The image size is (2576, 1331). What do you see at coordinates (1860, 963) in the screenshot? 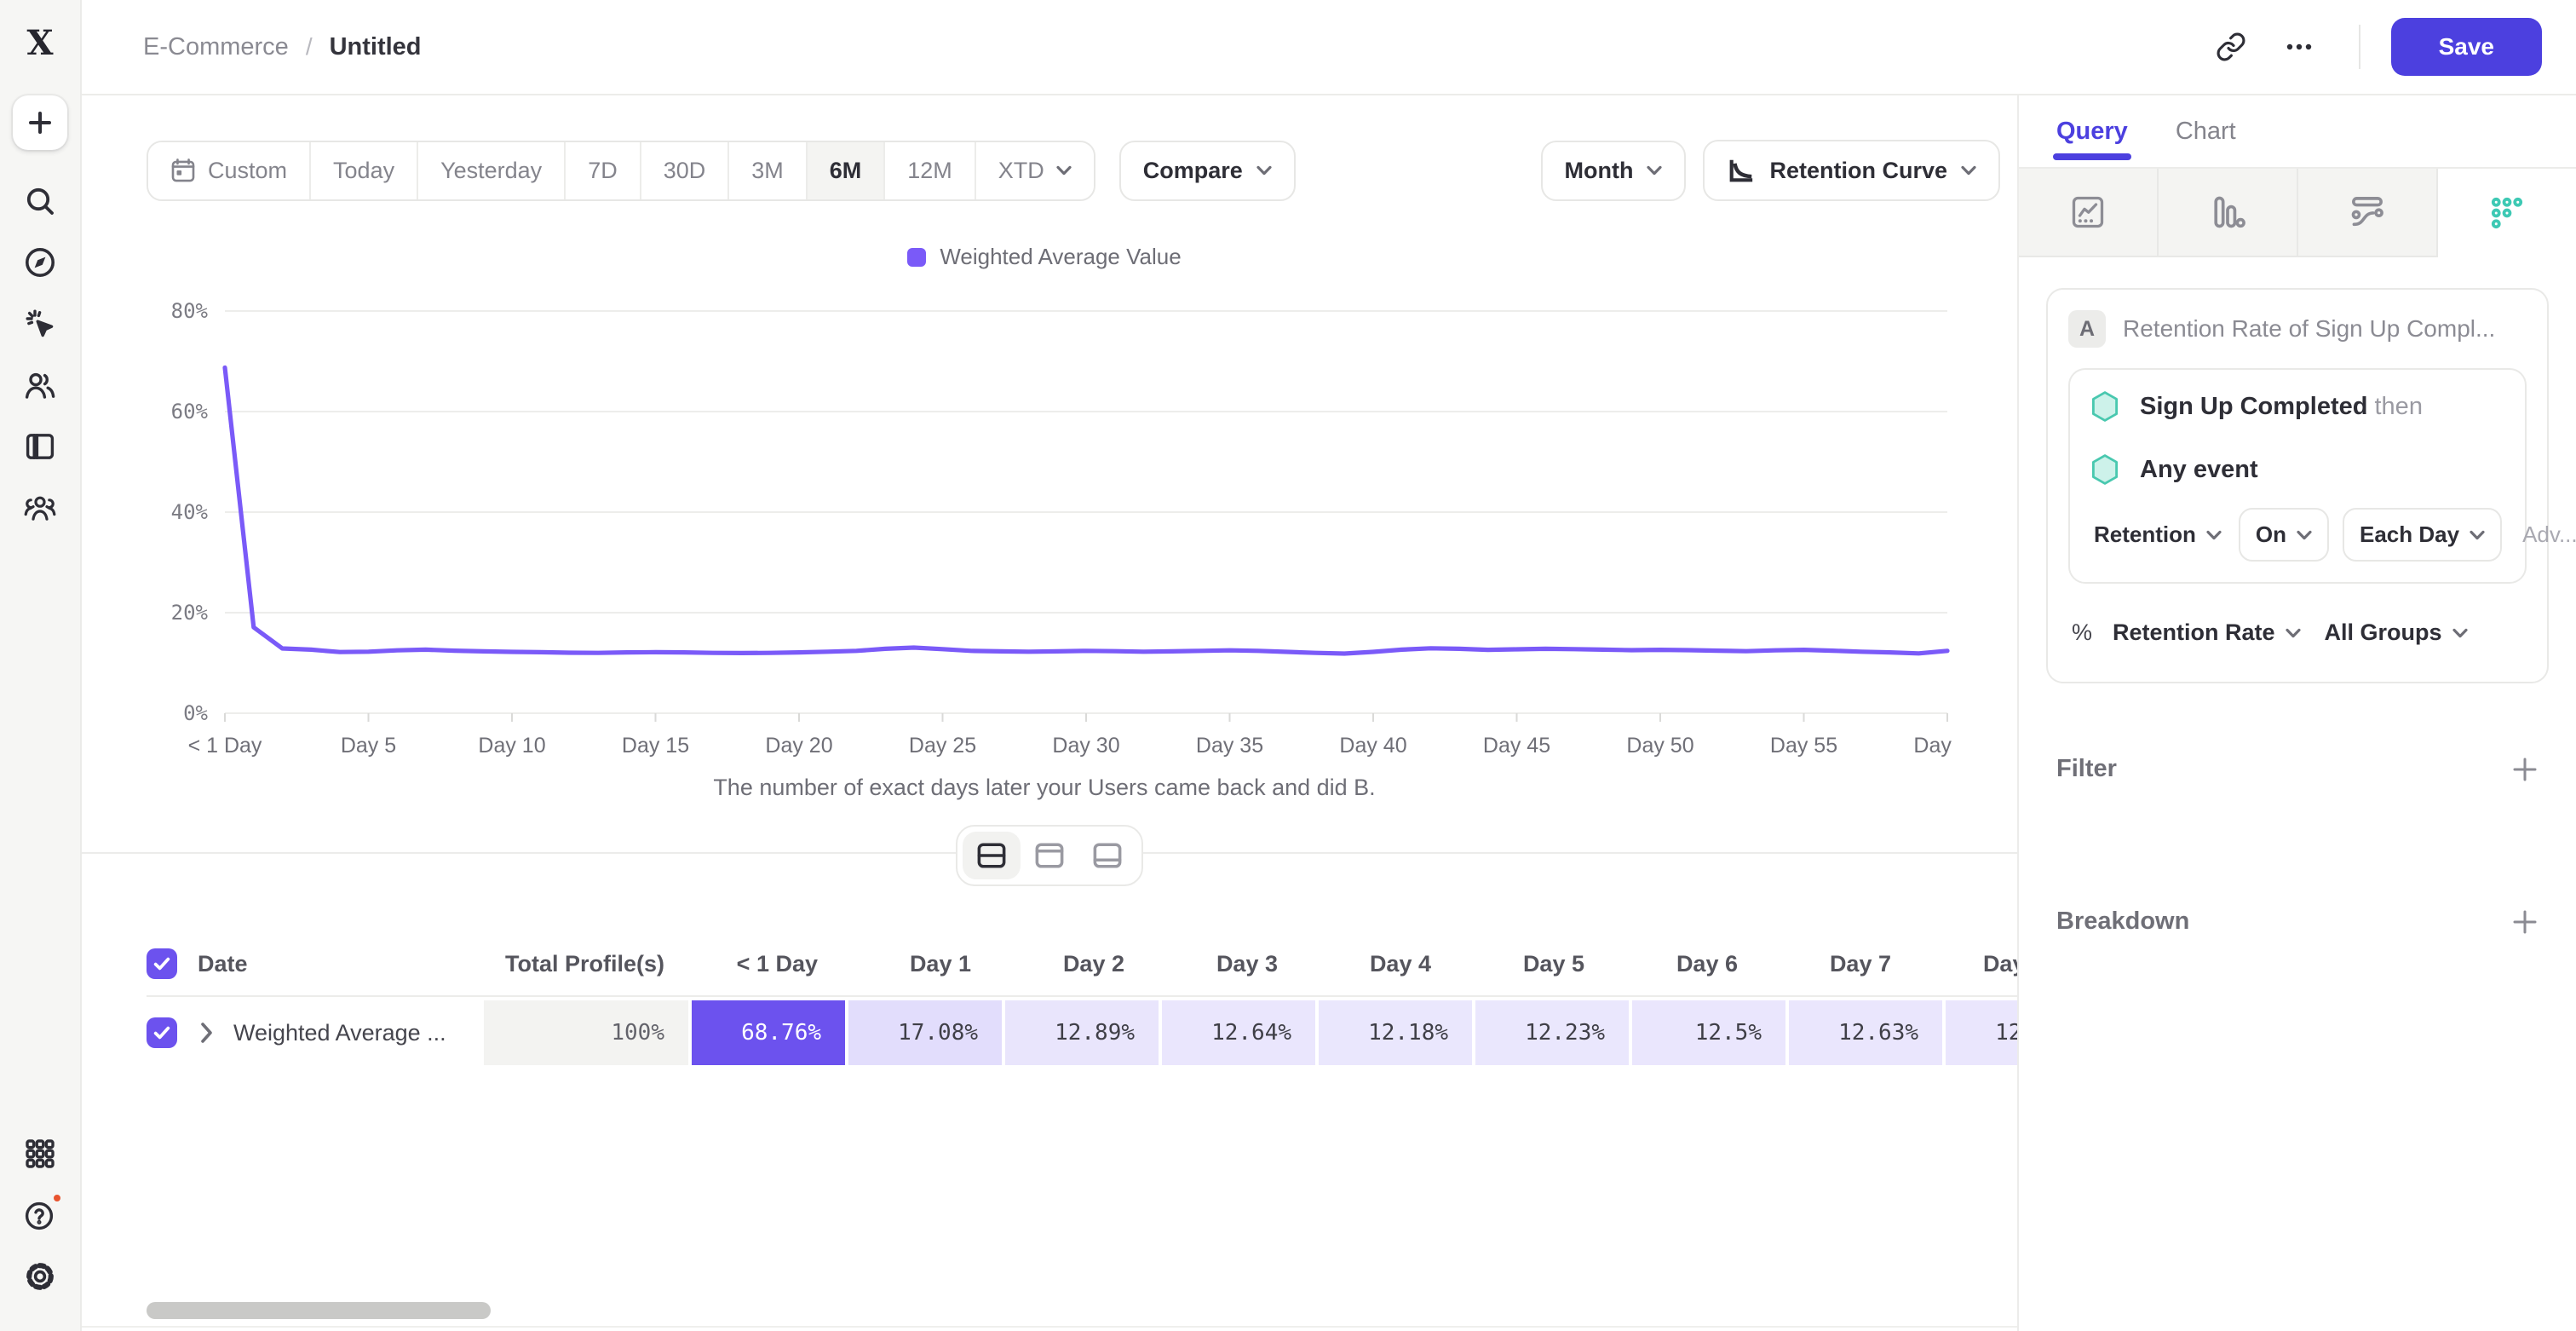
I see `column-header-day-7: Day 7` at bounding box center [1860, 963].